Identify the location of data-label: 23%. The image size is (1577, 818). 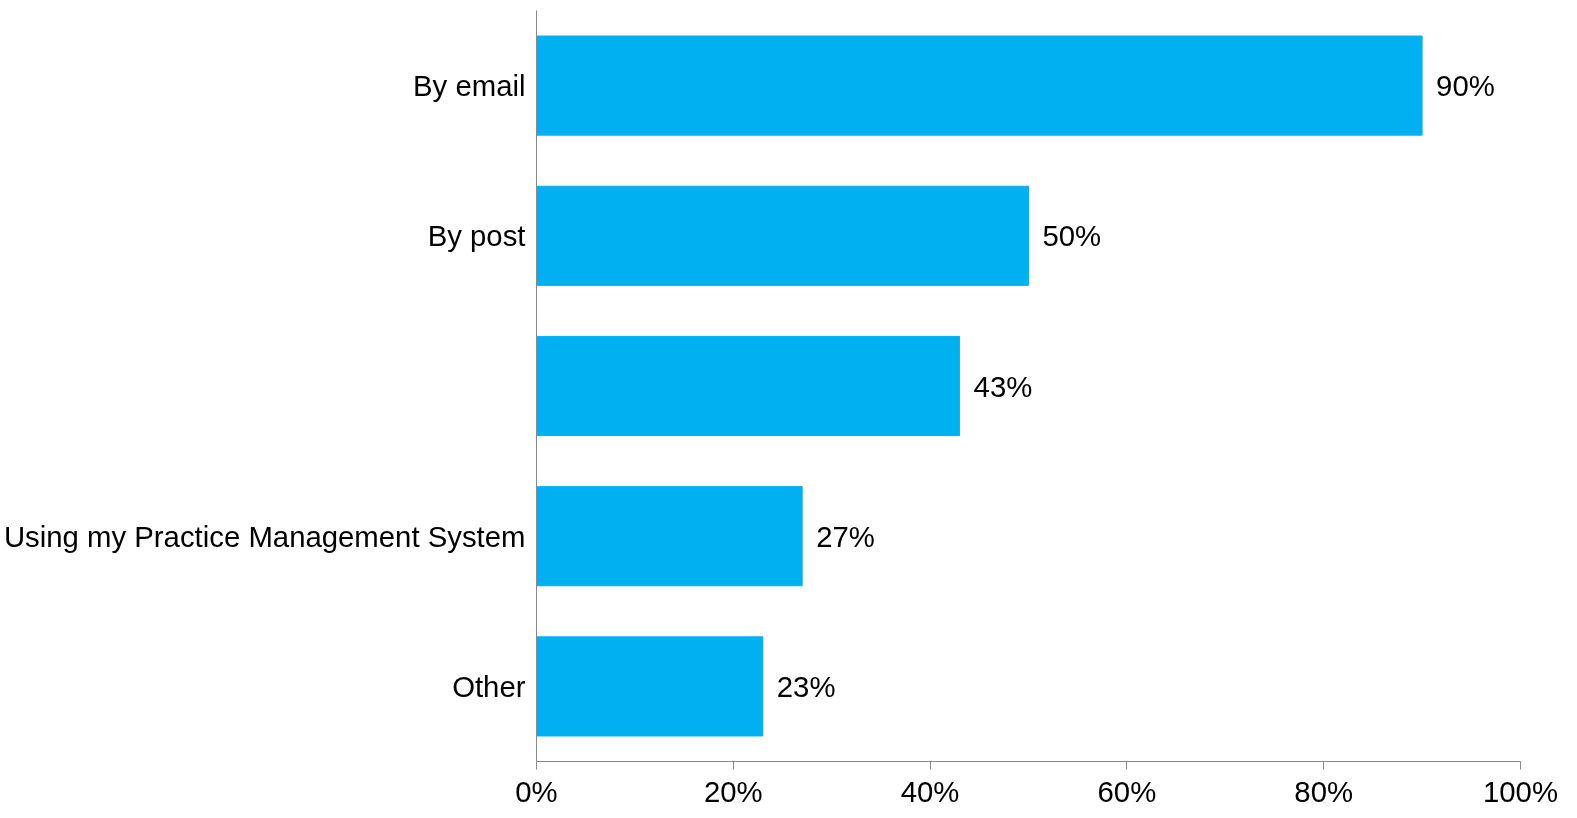
(806, 686).